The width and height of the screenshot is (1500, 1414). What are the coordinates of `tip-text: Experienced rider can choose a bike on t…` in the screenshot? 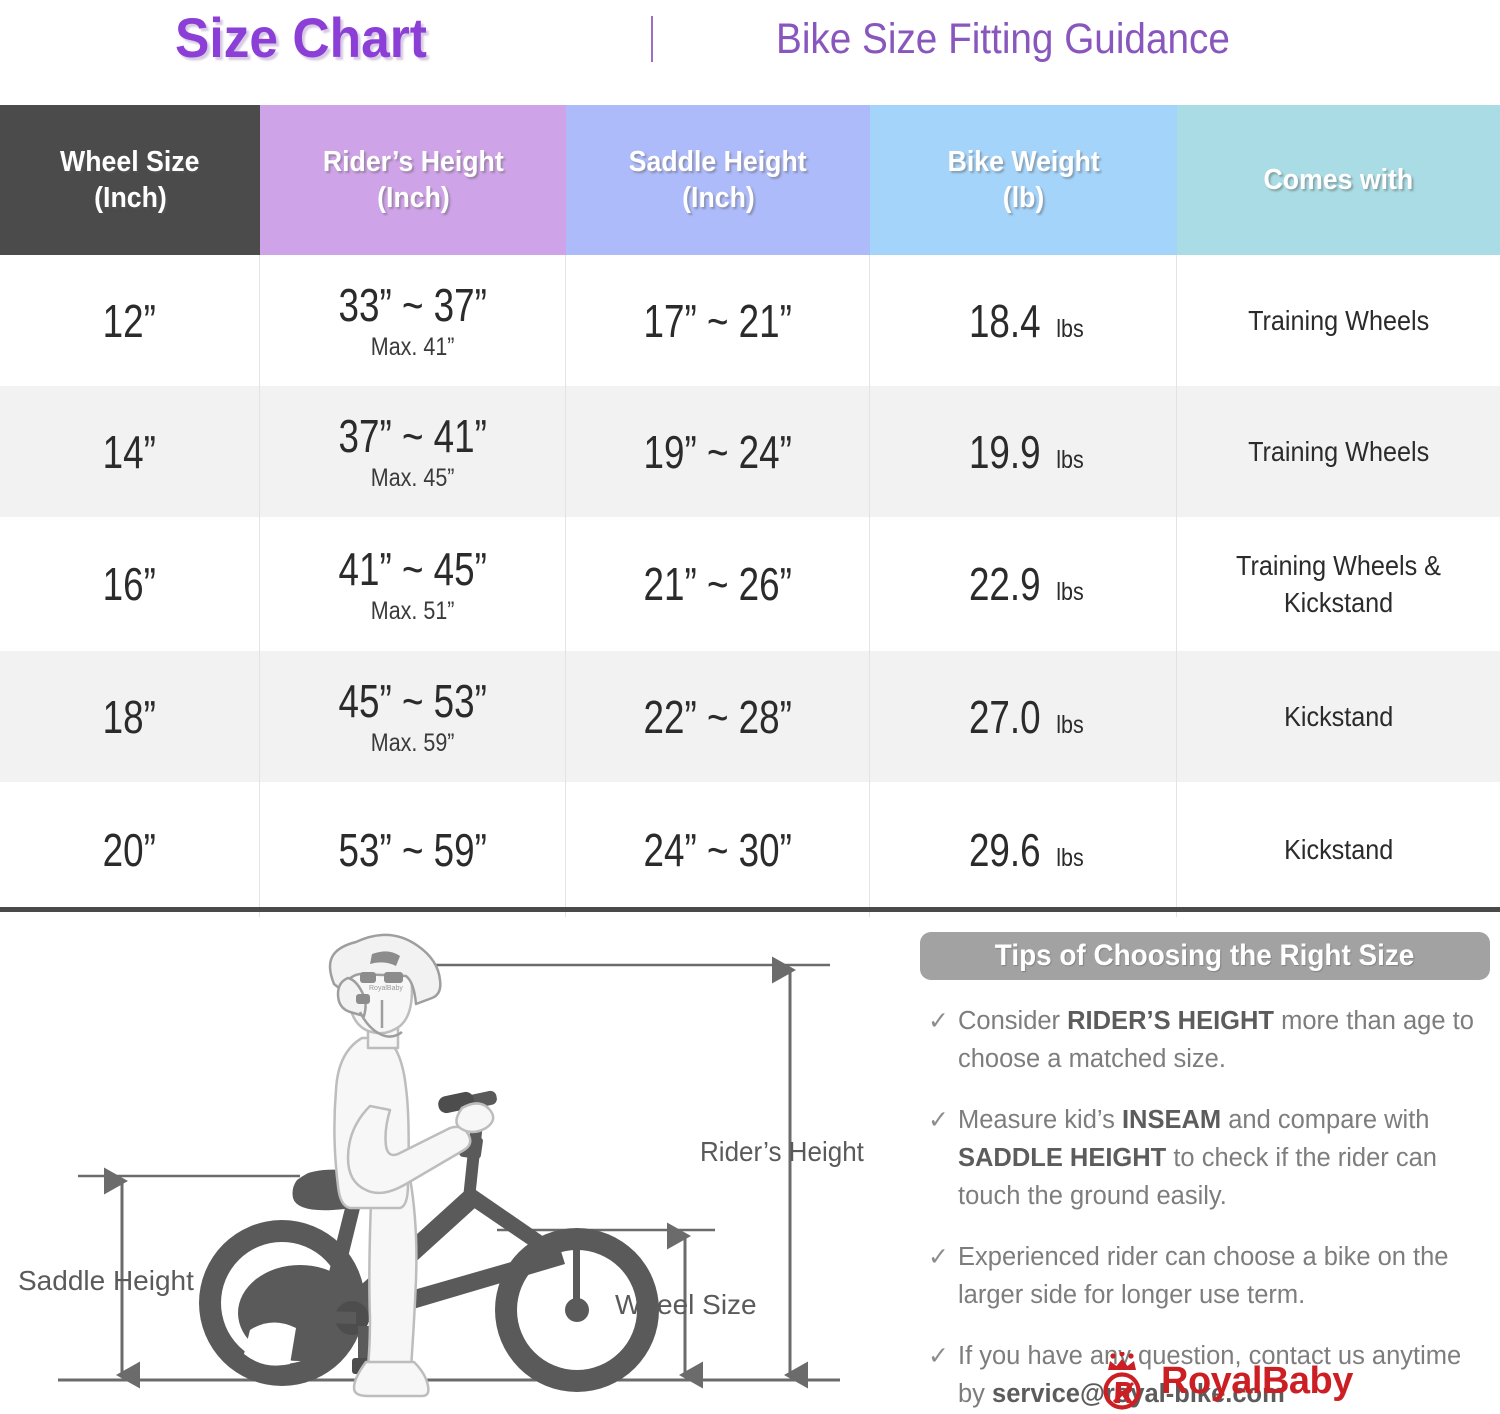 It's located at (1203, 1276).